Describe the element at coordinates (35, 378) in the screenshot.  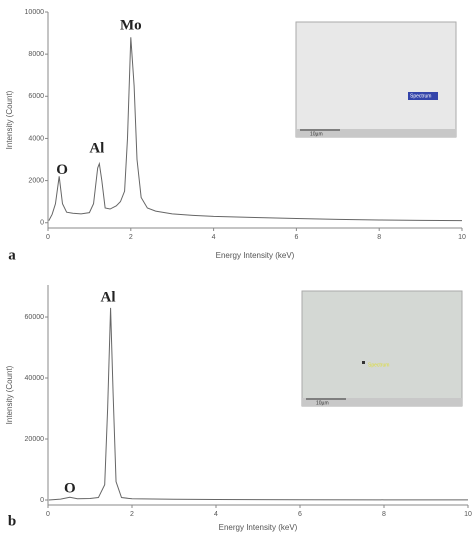
I see `y-tick-label: 40000` at that location.